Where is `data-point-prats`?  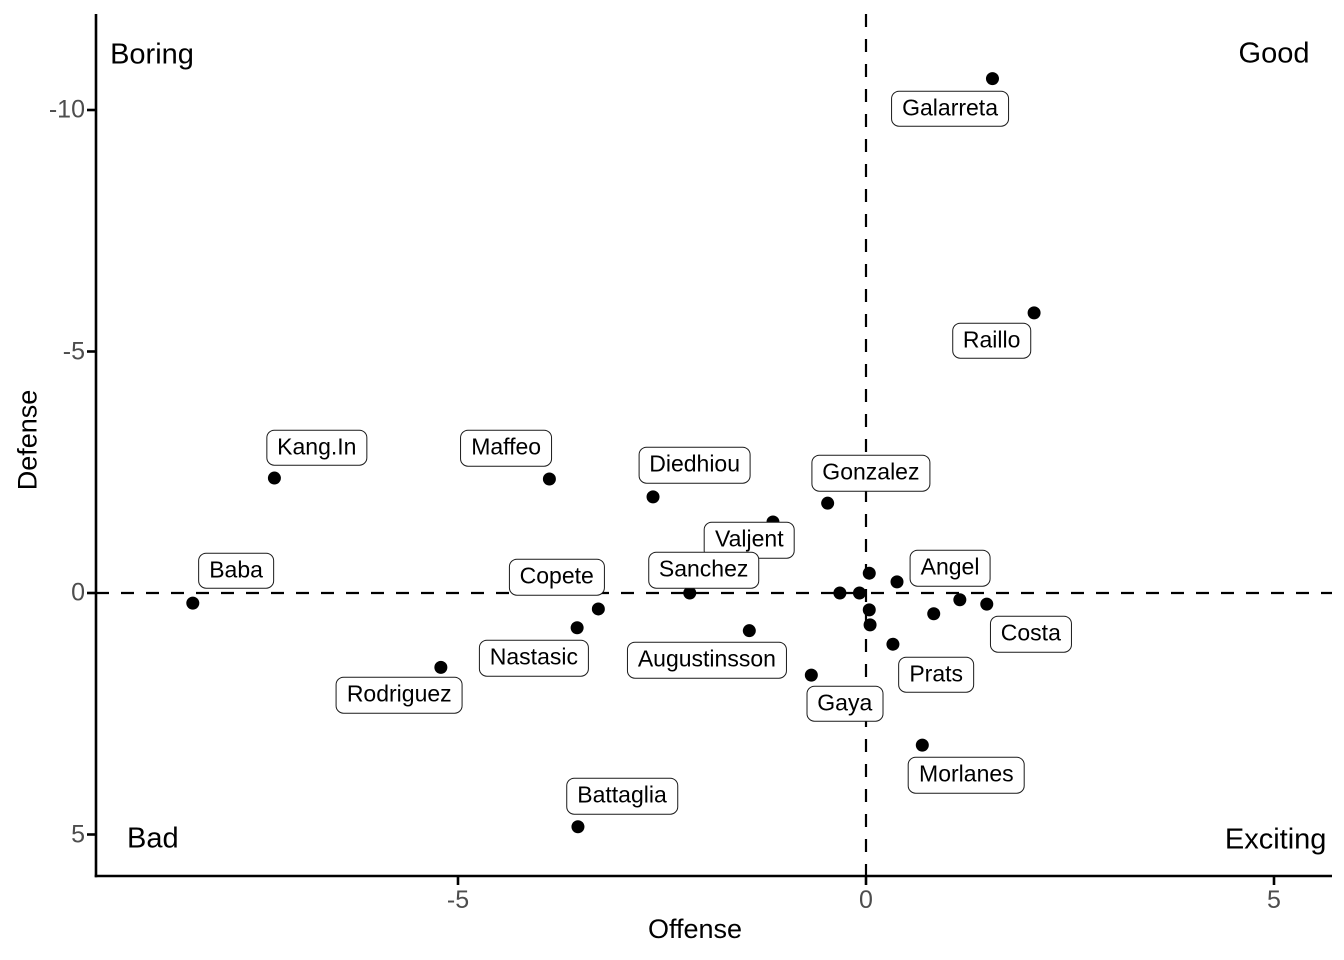
data-point-prats is located at coordinates (934, 614).